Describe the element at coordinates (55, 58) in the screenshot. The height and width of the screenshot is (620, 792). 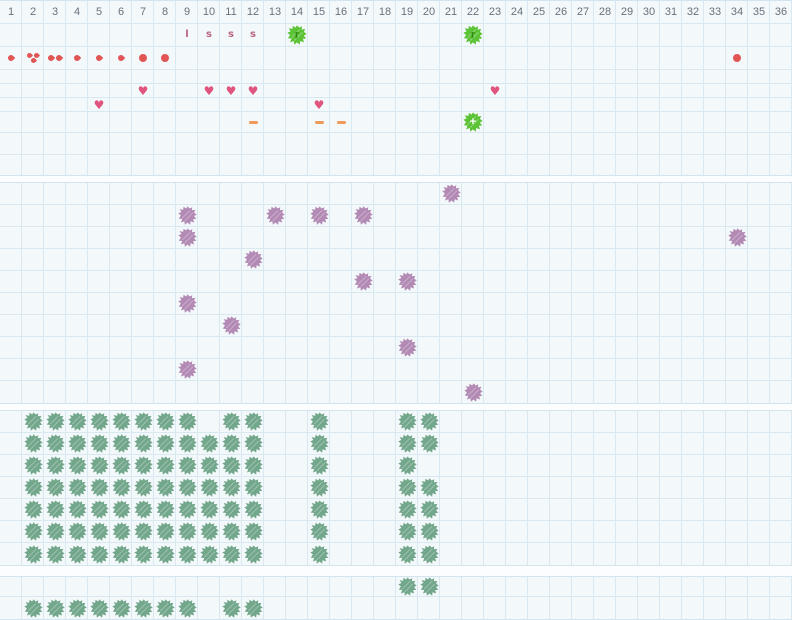
I see `droplet-double-mark` at that location.